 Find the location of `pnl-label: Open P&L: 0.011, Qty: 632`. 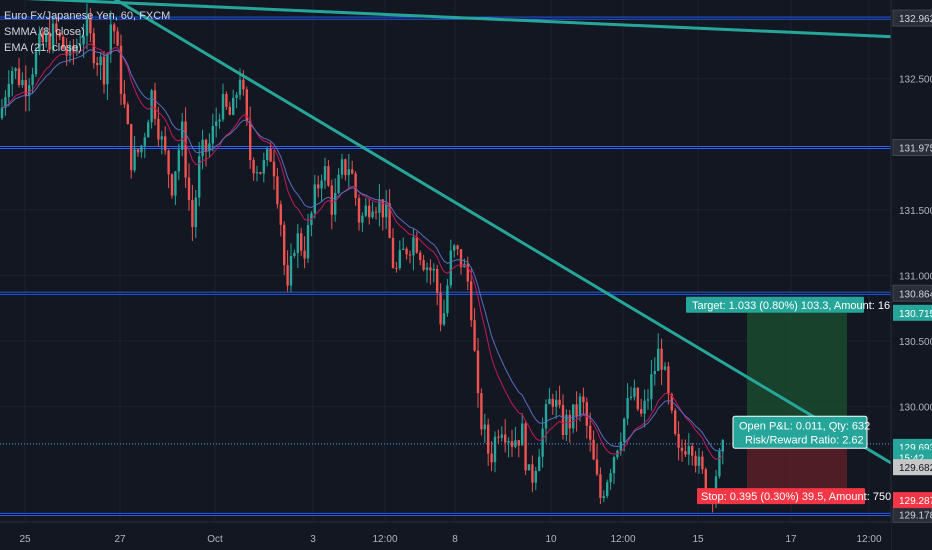

pnl-label: Open P&L: 0.011, Qty: 632 is located at coordinates (804, 426).